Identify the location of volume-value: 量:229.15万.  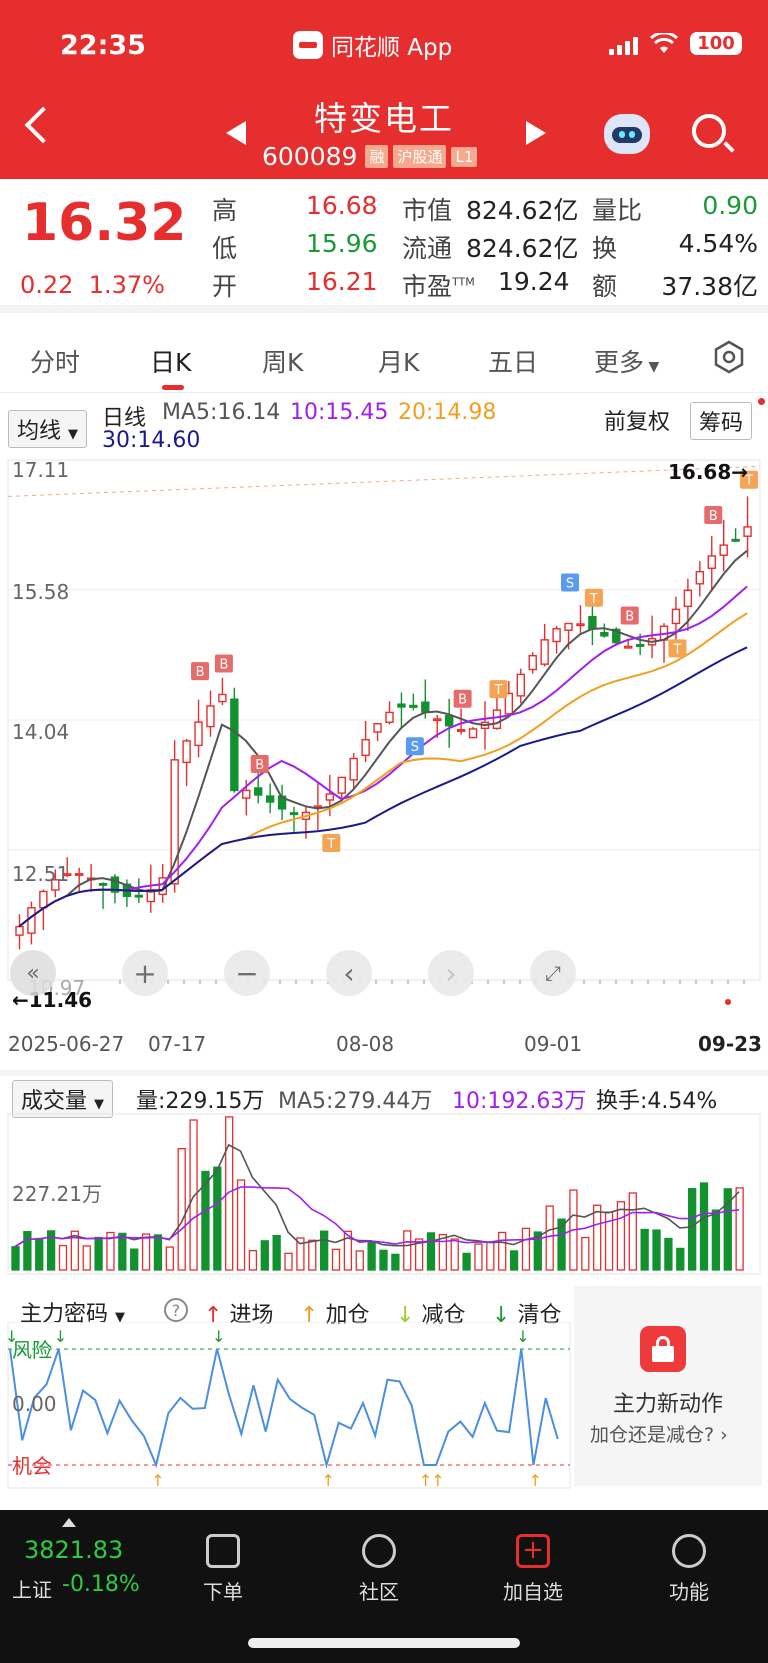
(200, 1101).